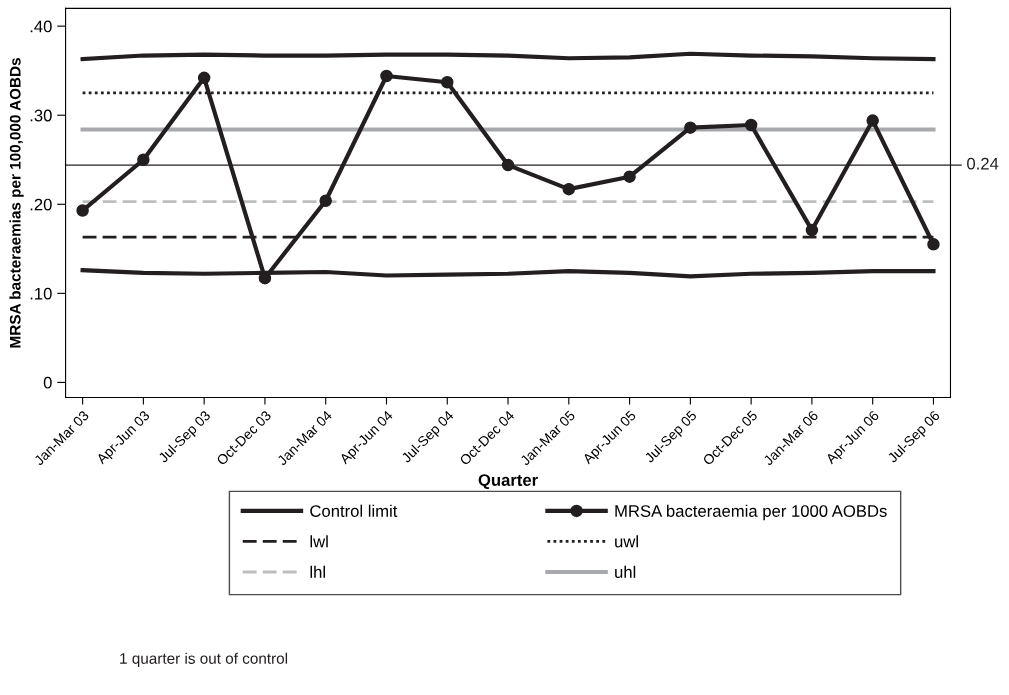 The width and height of the screenshot is (1009, 695). Describe the element at coordinates (41, 293) in the screenshot. I see `y-tick-label: .10` at that location.